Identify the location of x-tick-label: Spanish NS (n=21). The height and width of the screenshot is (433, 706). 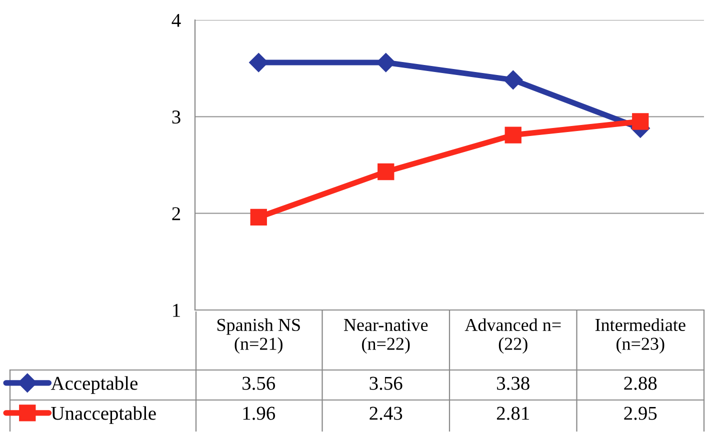
(258, 336).